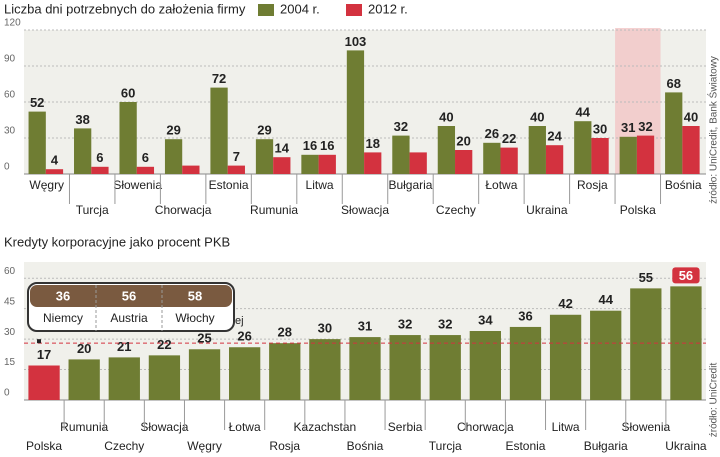 The width and height of the screenshot is (720, 457). Describe the element at coordinates (686, 275) in the screenshot. I see `value-label: 56` at that location.